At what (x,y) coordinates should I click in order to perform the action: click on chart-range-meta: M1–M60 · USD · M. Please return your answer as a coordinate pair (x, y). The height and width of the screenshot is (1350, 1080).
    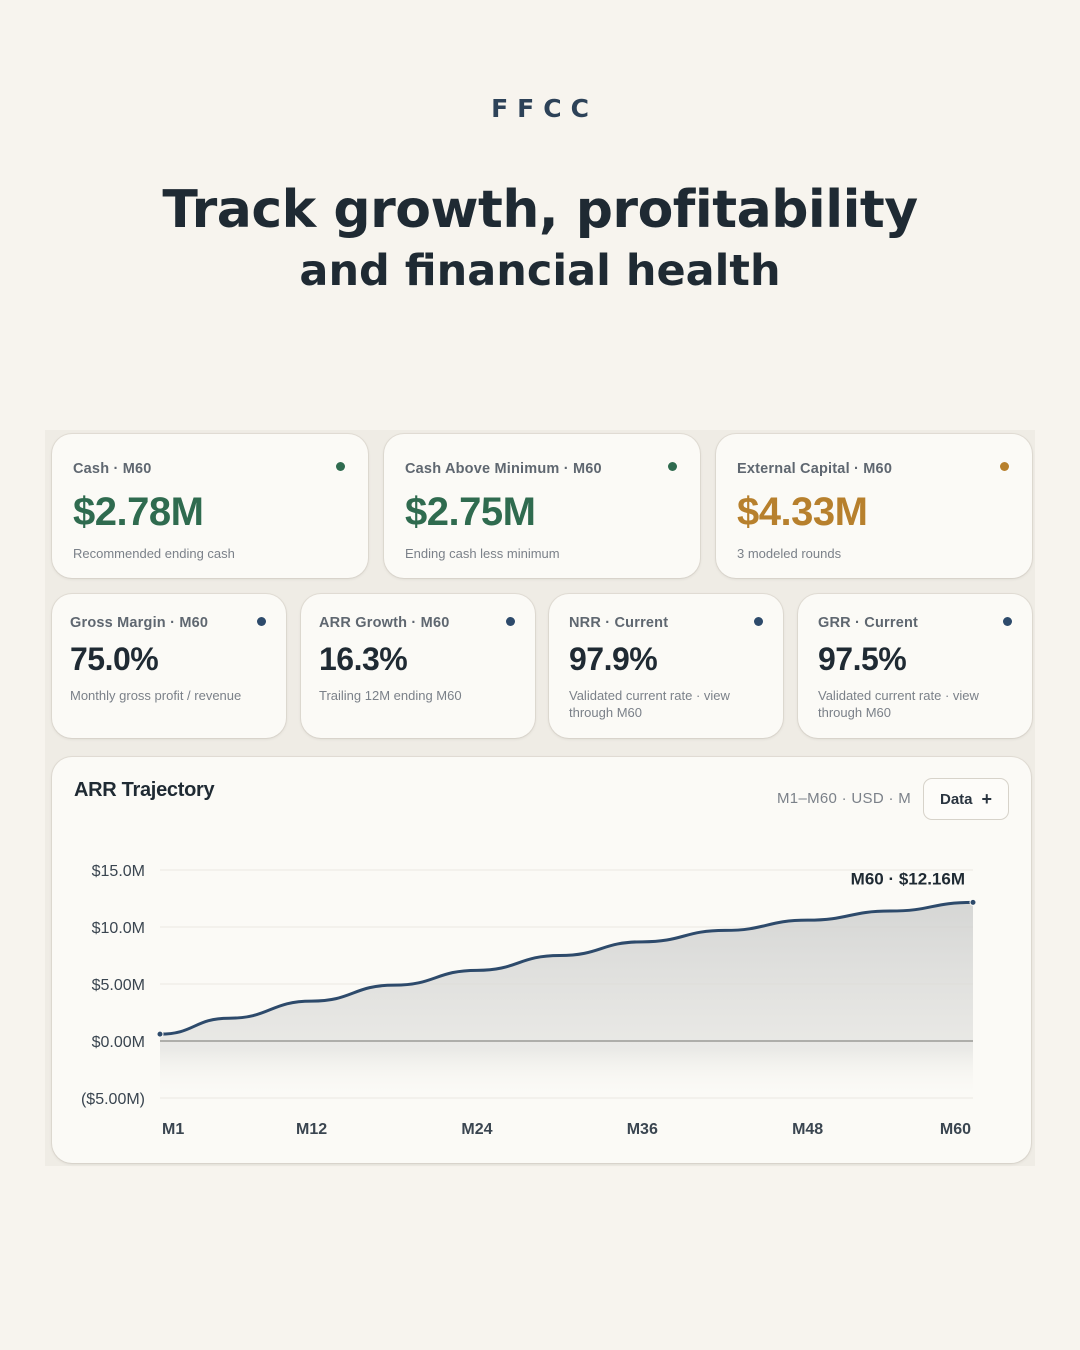
    Looking at the image, I should click on (844, 798).